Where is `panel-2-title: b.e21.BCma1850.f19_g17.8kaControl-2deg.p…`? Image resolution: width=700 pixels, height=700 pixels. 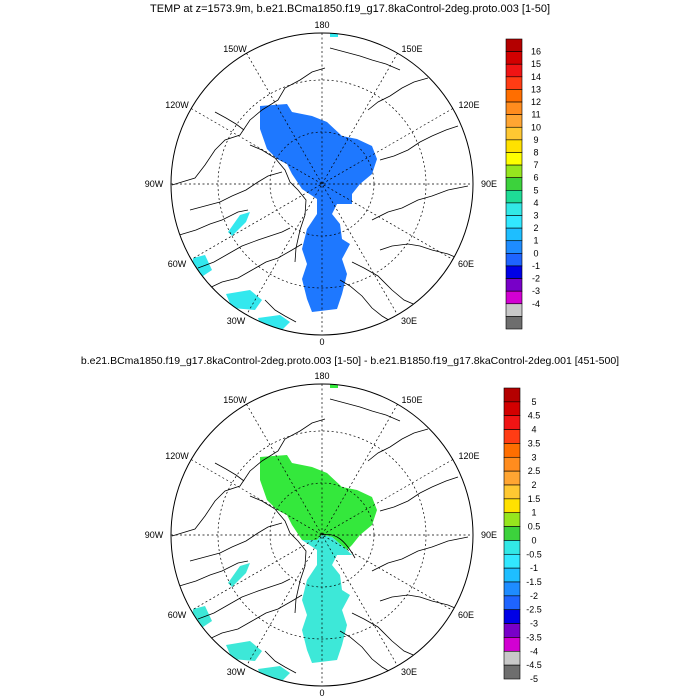 panel-2-title: b.e21.BCma1850.f19_g17.8kaControl-2deg.p… is located at coordinates (350, 361).